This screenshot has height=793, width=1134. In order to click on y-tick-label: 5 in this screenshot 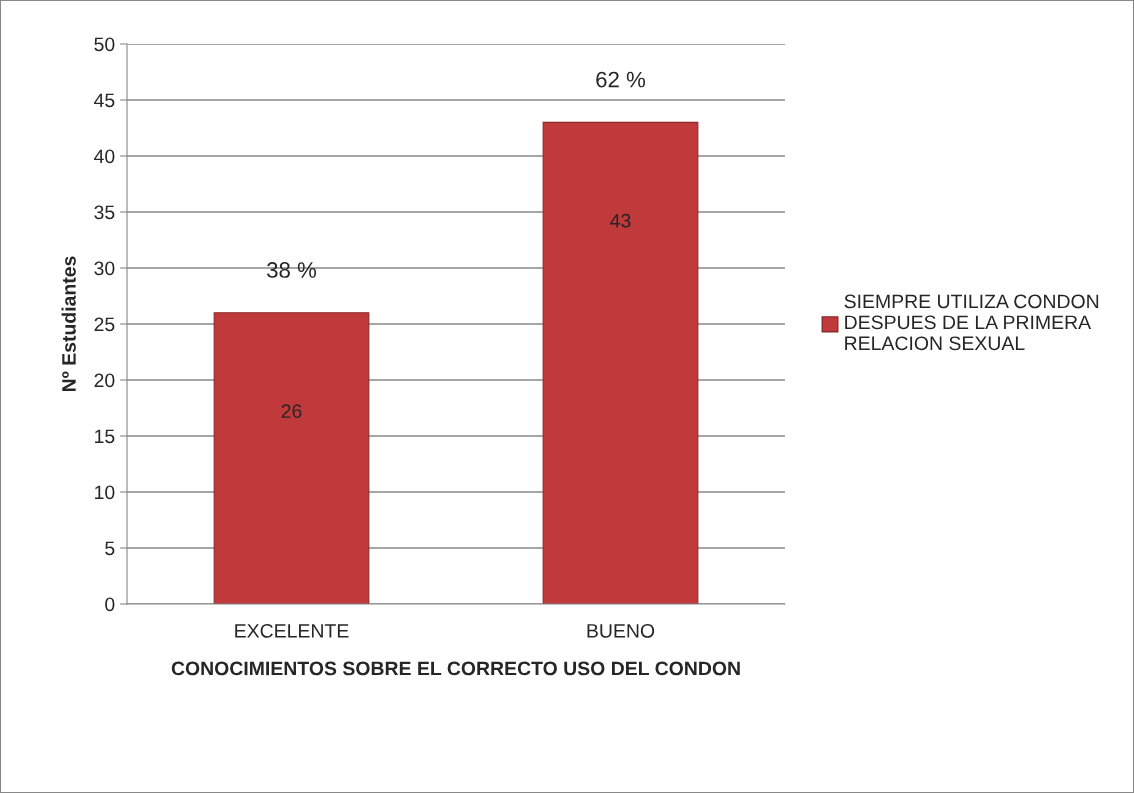, I will do `click(110, 548)`.